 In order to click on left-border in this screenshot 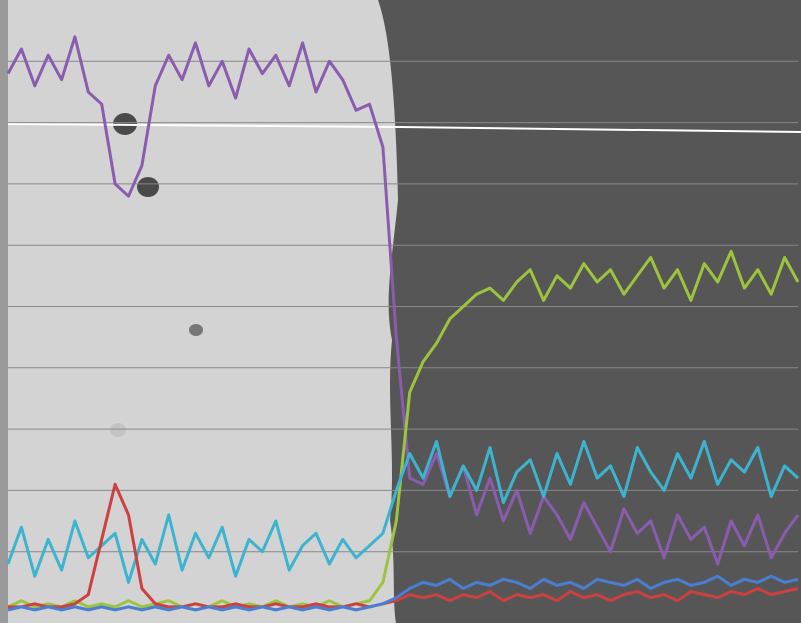, I will do `click(4, 311)`.